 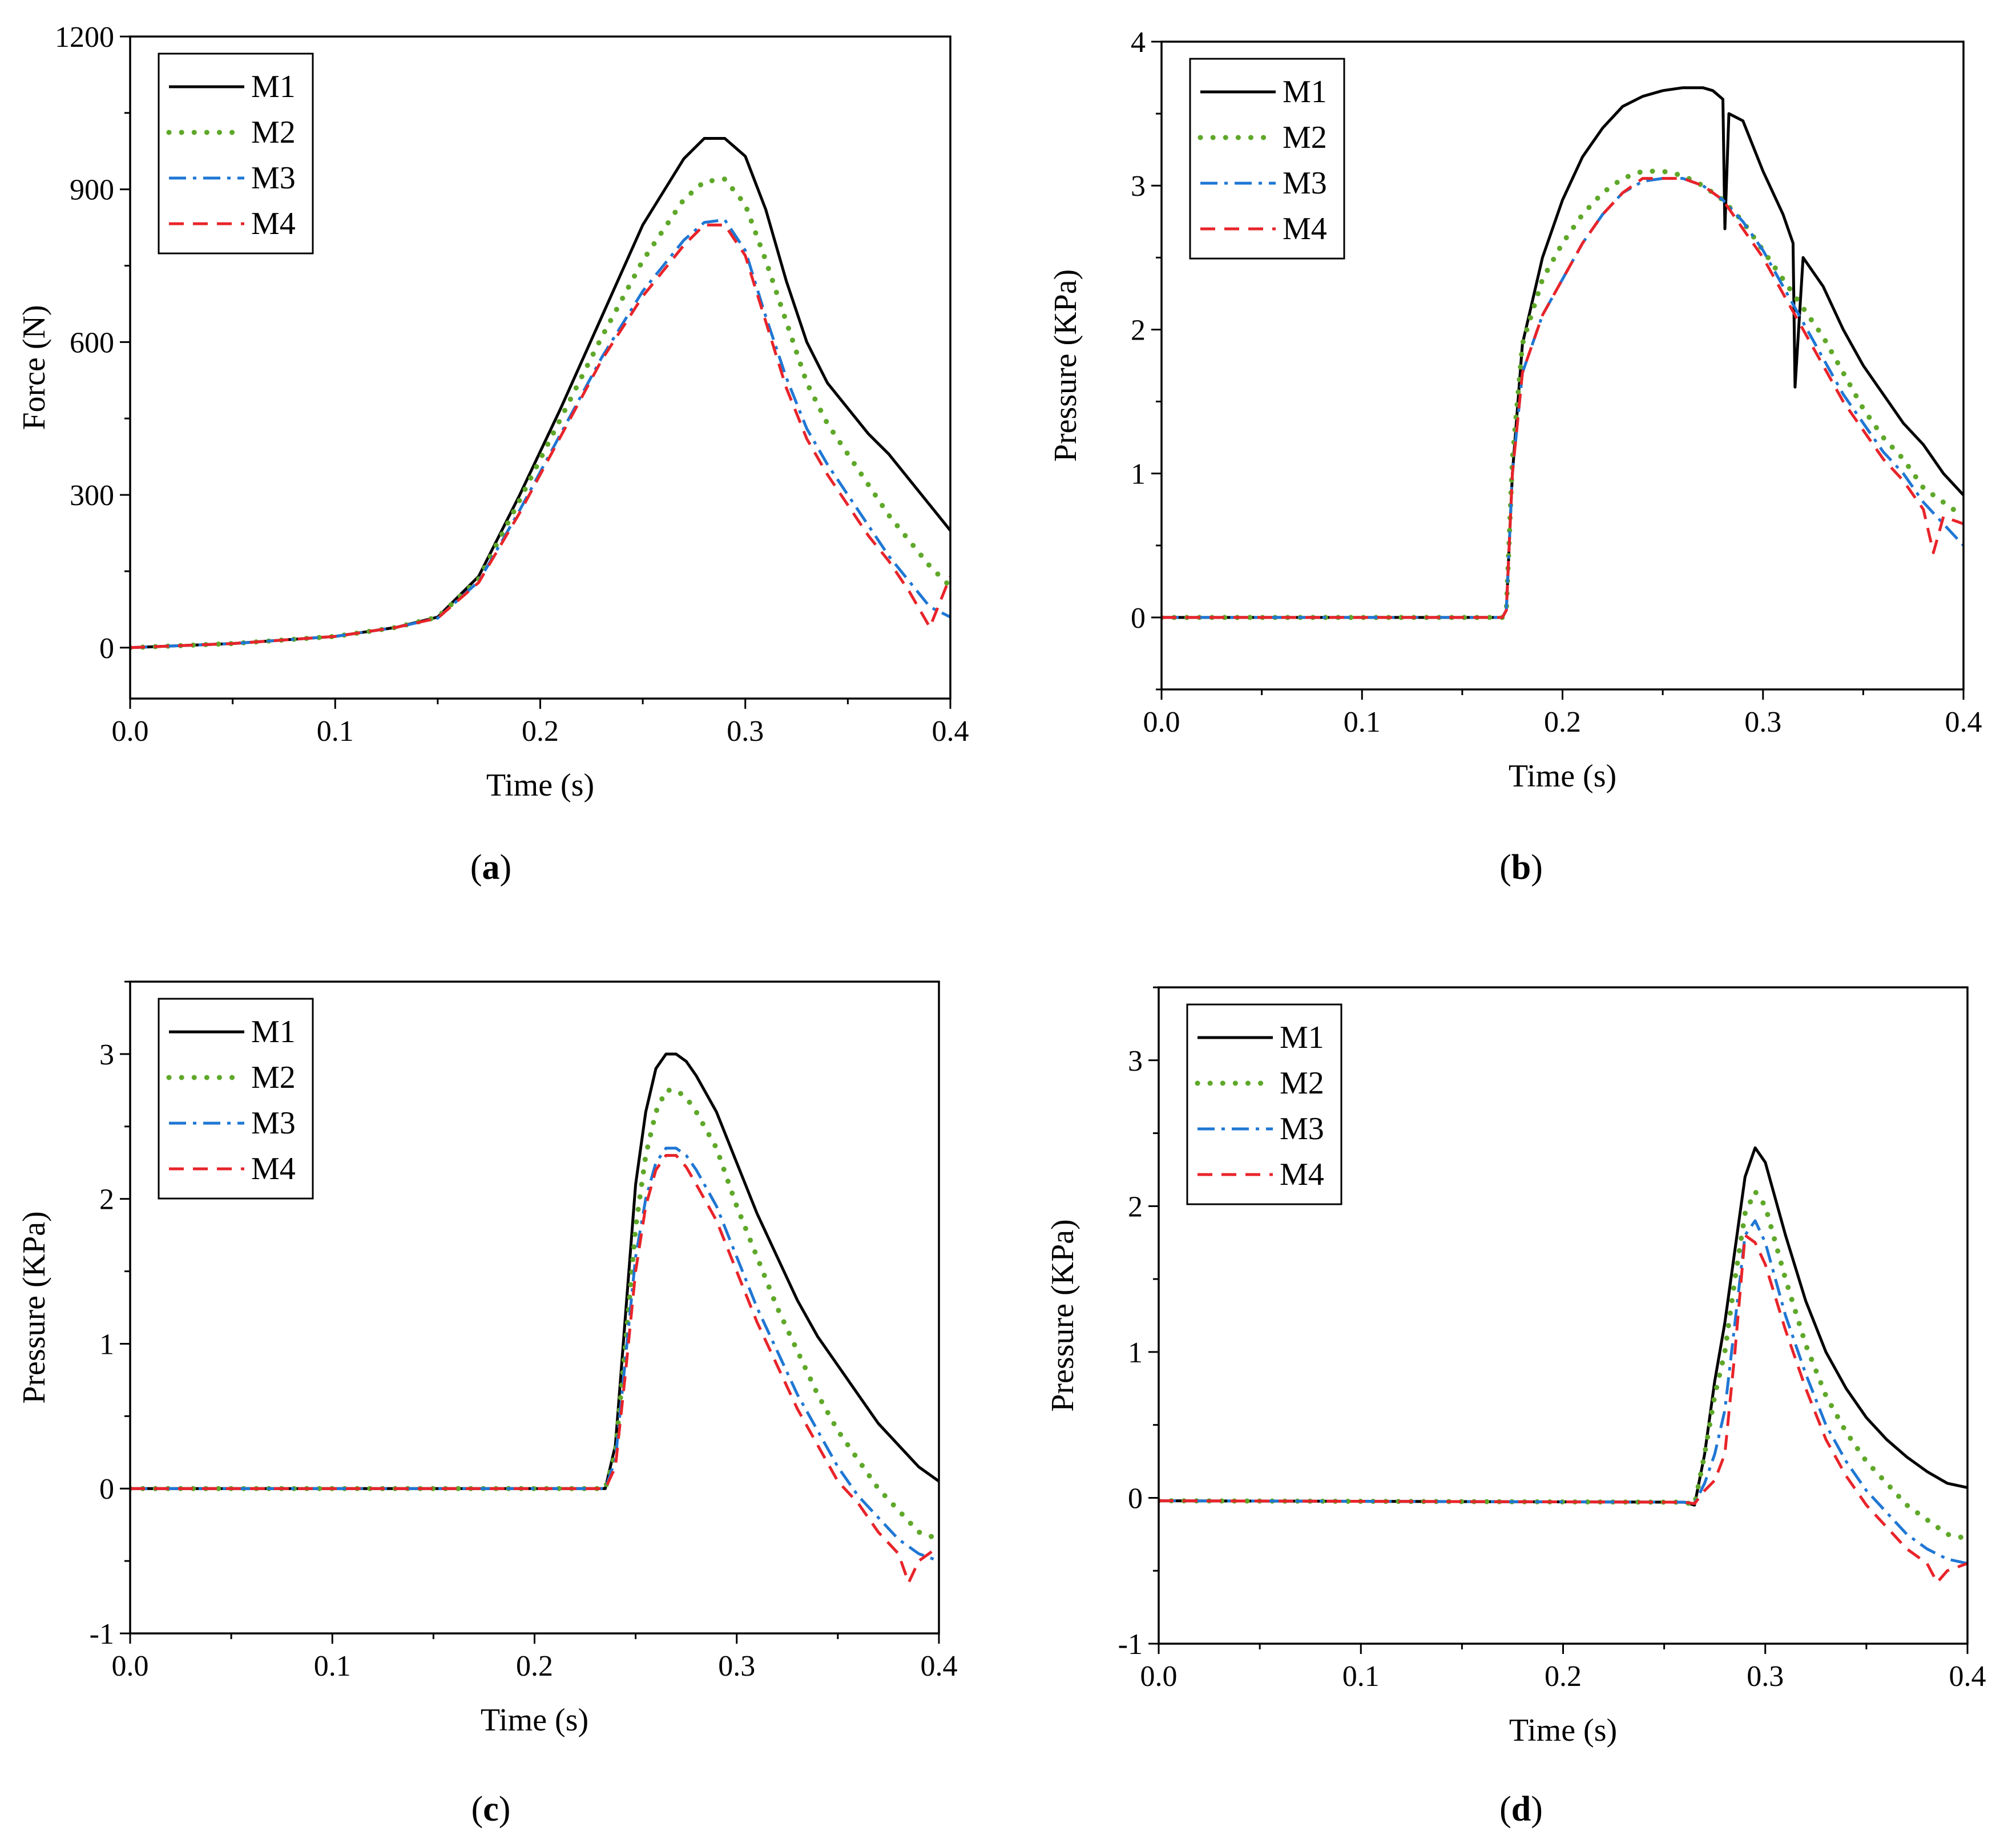 What do you see at coordinates (84, 38) in the screenshot?
I see `y-tick-label: 1200` at bounding box center [84, 38].